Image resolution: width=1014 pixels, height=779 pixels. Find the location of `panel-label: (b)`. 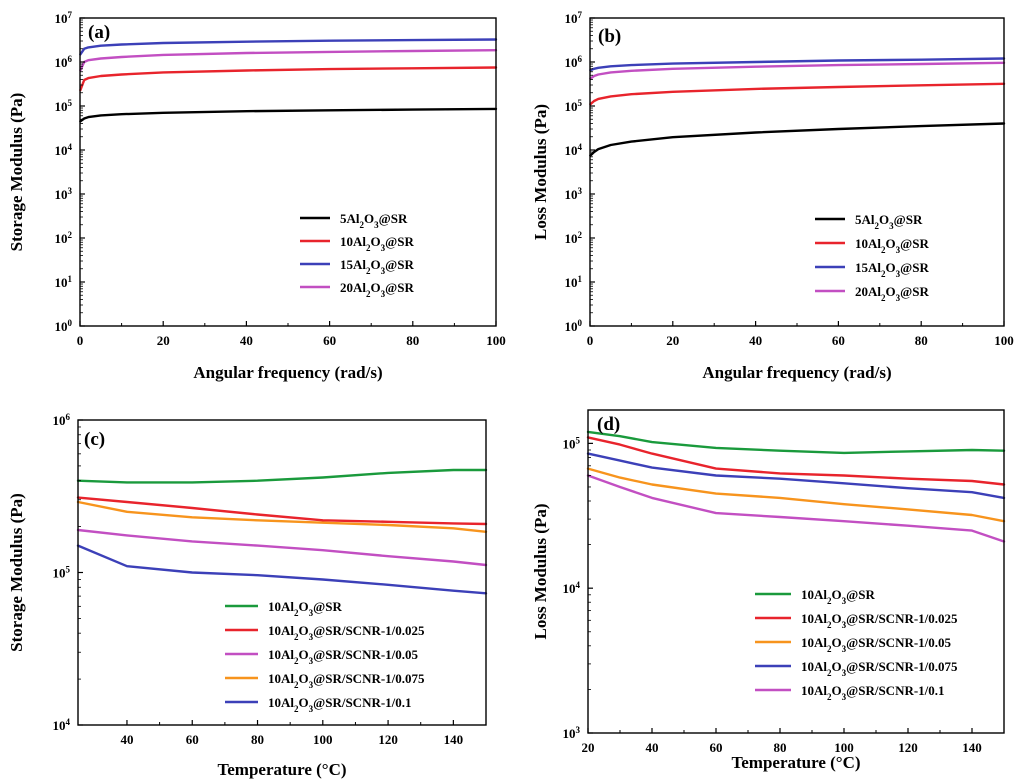

panel-label: (b) is located at coordinates (609, 36).